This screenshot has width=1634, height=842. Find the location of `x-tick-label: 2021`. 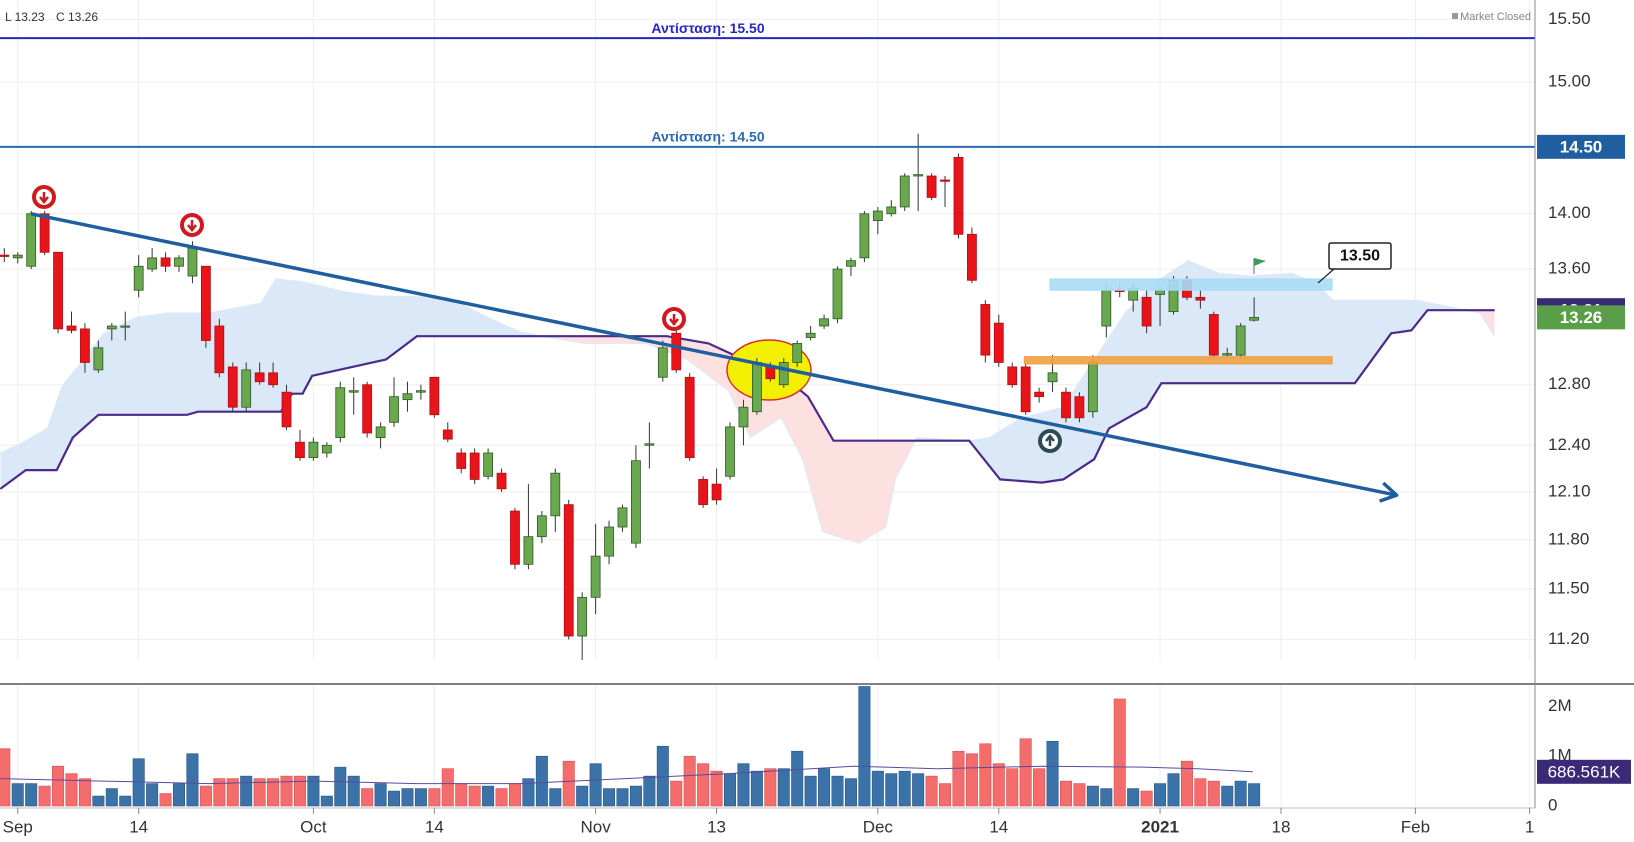

x-tick-label: 2021 is located at coordinates (1160, 826).